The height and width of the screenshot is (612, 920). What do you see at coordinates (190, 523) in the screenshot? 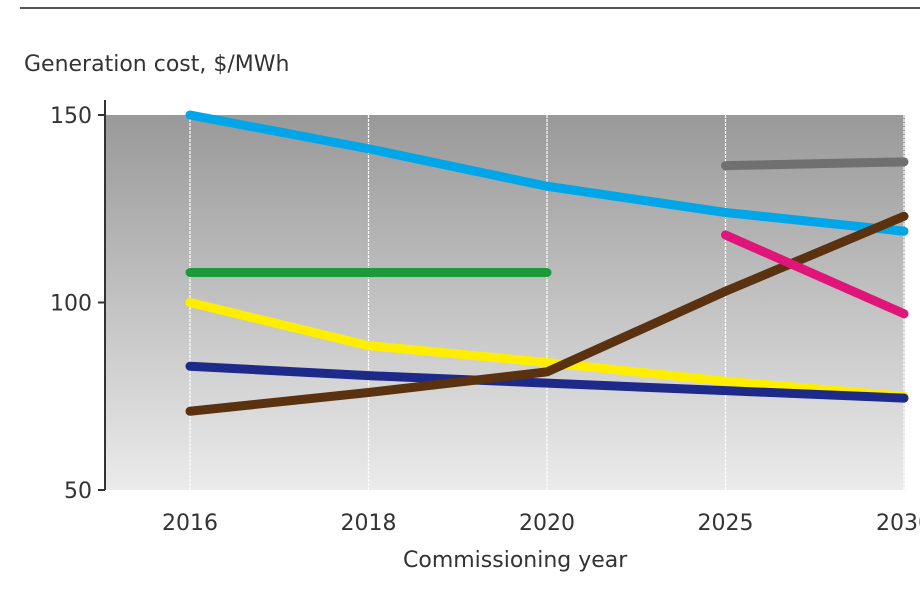
I see `x-tick-label: 2016` at bounding box center [190, 523].